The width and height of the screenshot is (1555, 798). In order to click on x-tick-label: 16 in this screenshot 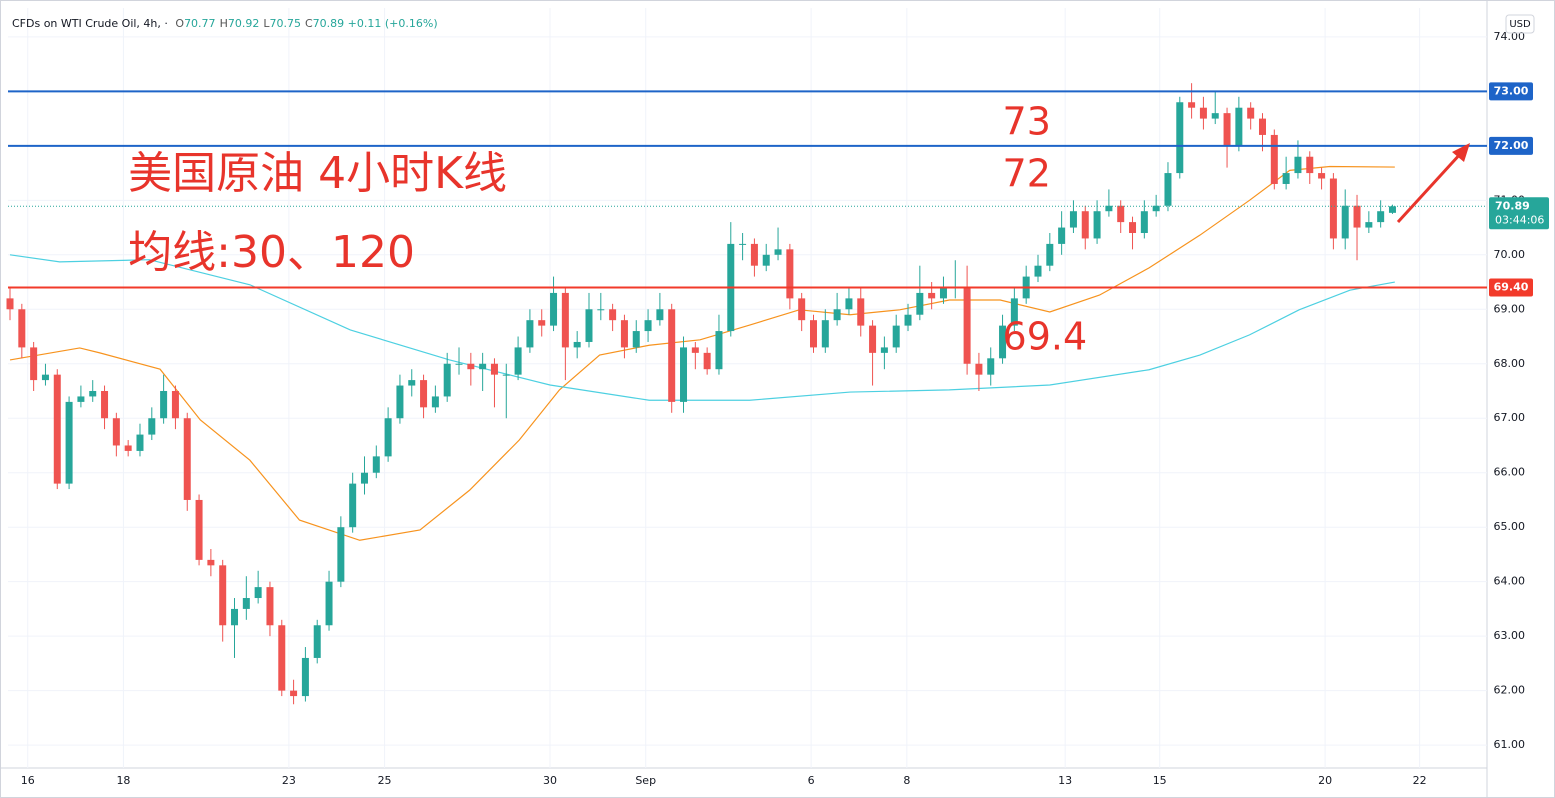, I will do `click(28, 780)`.